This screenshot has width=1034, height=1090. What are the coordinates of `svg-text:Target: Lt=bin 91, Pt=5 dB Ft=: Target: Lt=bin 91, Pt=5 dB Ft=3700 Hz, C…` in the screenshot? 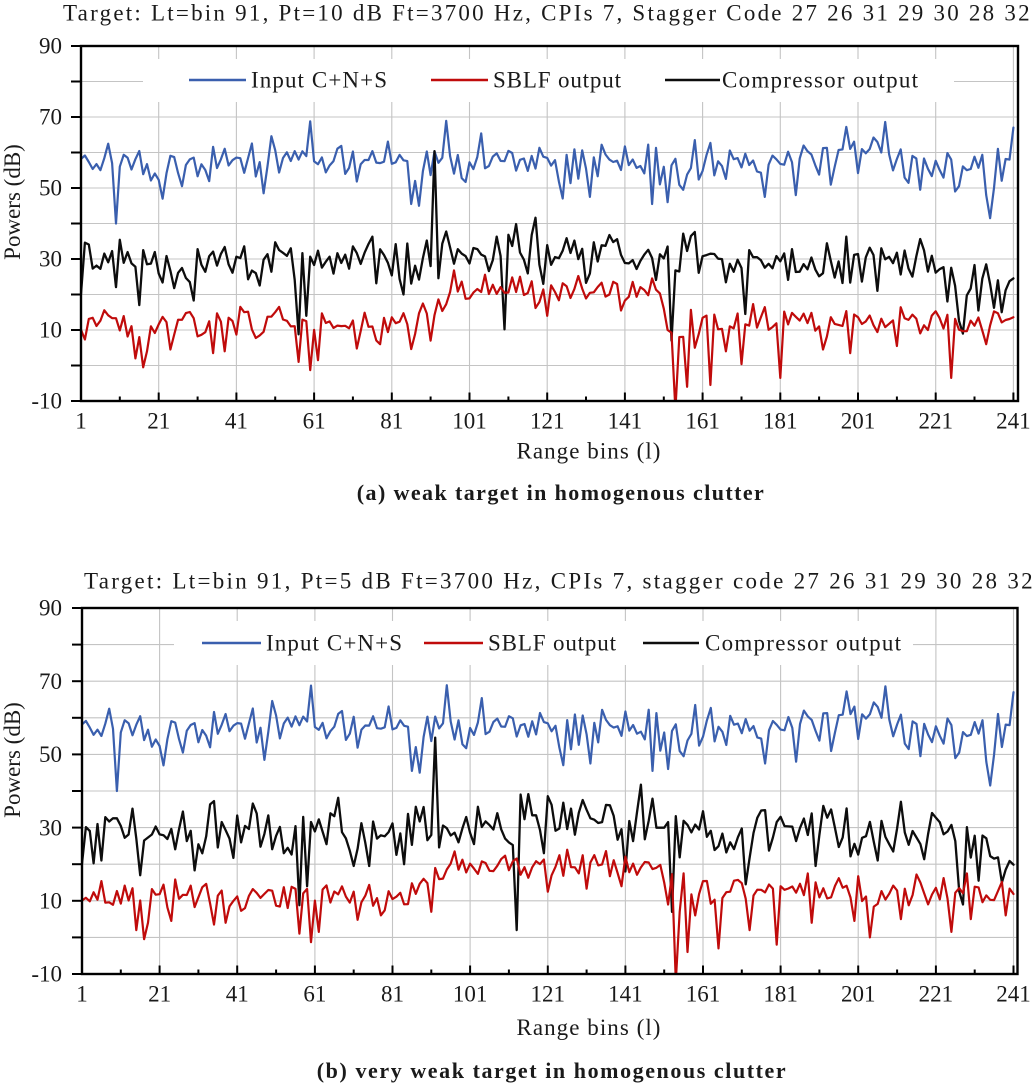 It's located at (559, 581).